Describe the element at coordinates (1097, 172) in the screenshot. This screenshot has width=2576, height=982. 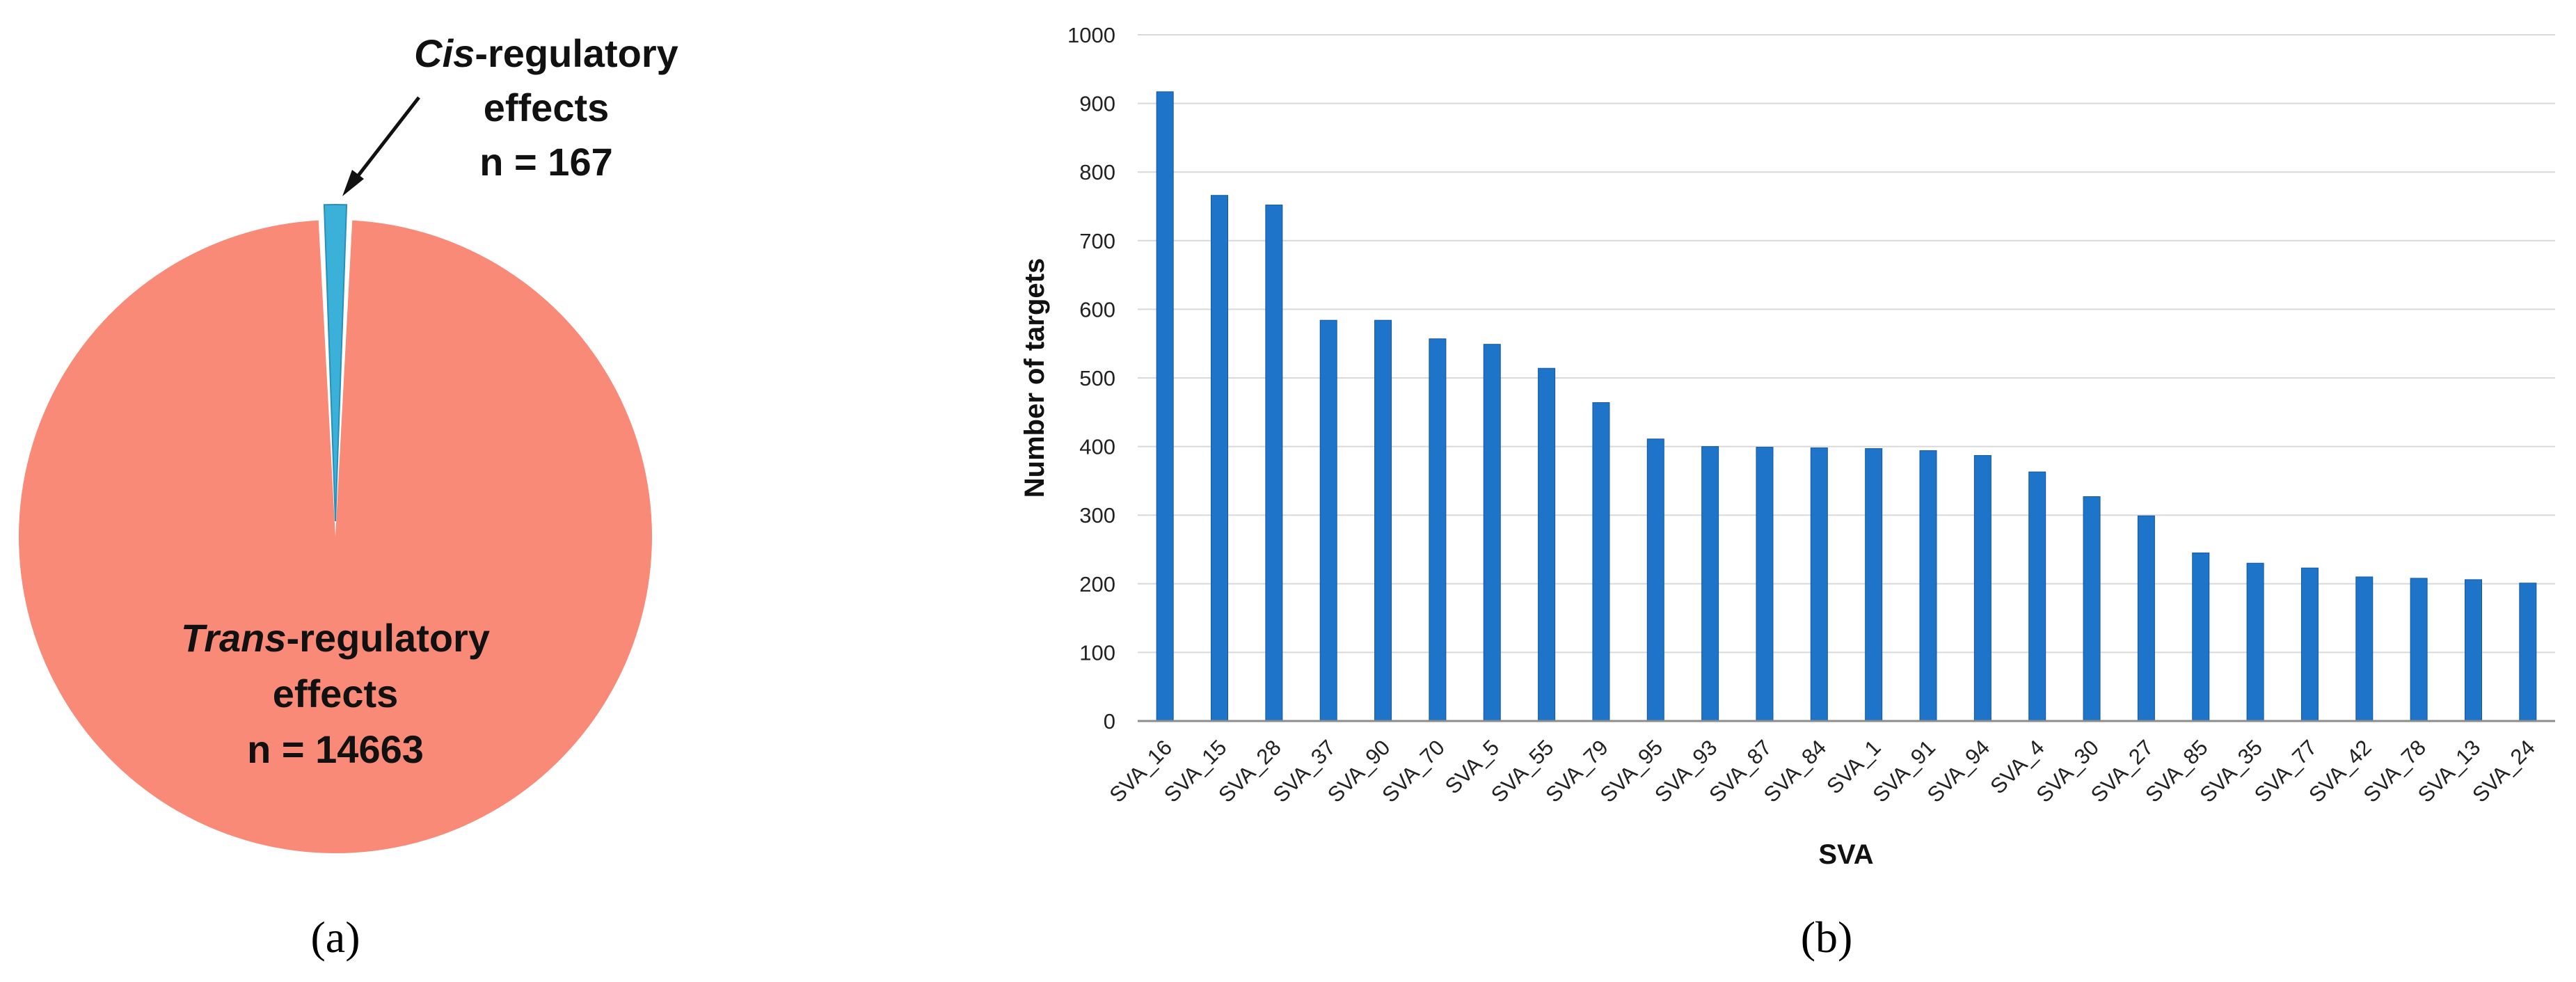
I see `y-tick-label: 800` at that location.